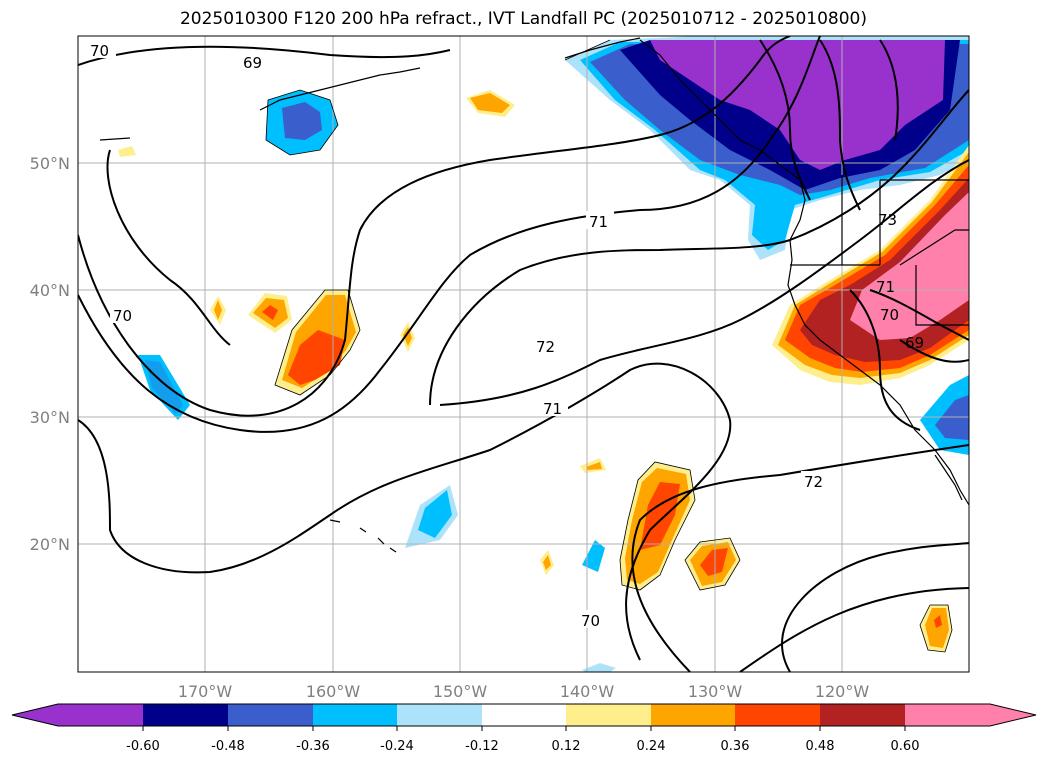 This screenshot has width=1047, height=765. I want to click on fill-royalblue-small, so click(302, 121).